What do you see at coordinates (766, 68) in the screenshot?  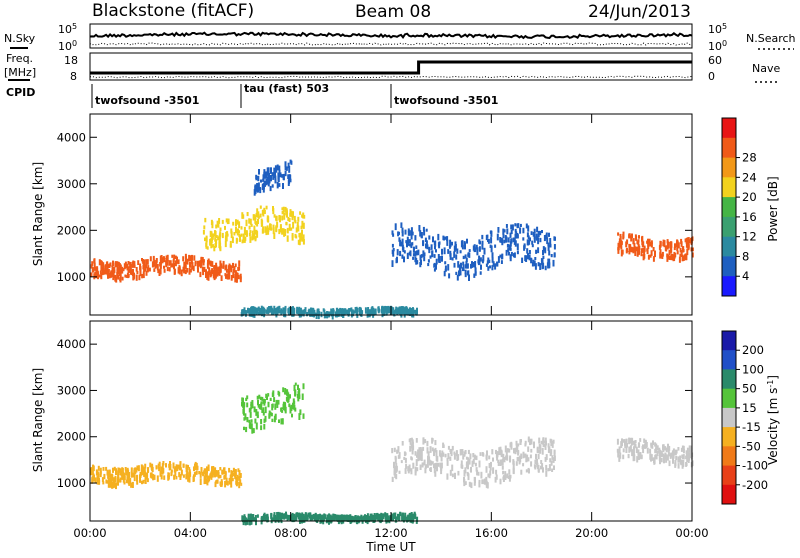 I see `nave-label: Nave` at bounding box center [766, 68].